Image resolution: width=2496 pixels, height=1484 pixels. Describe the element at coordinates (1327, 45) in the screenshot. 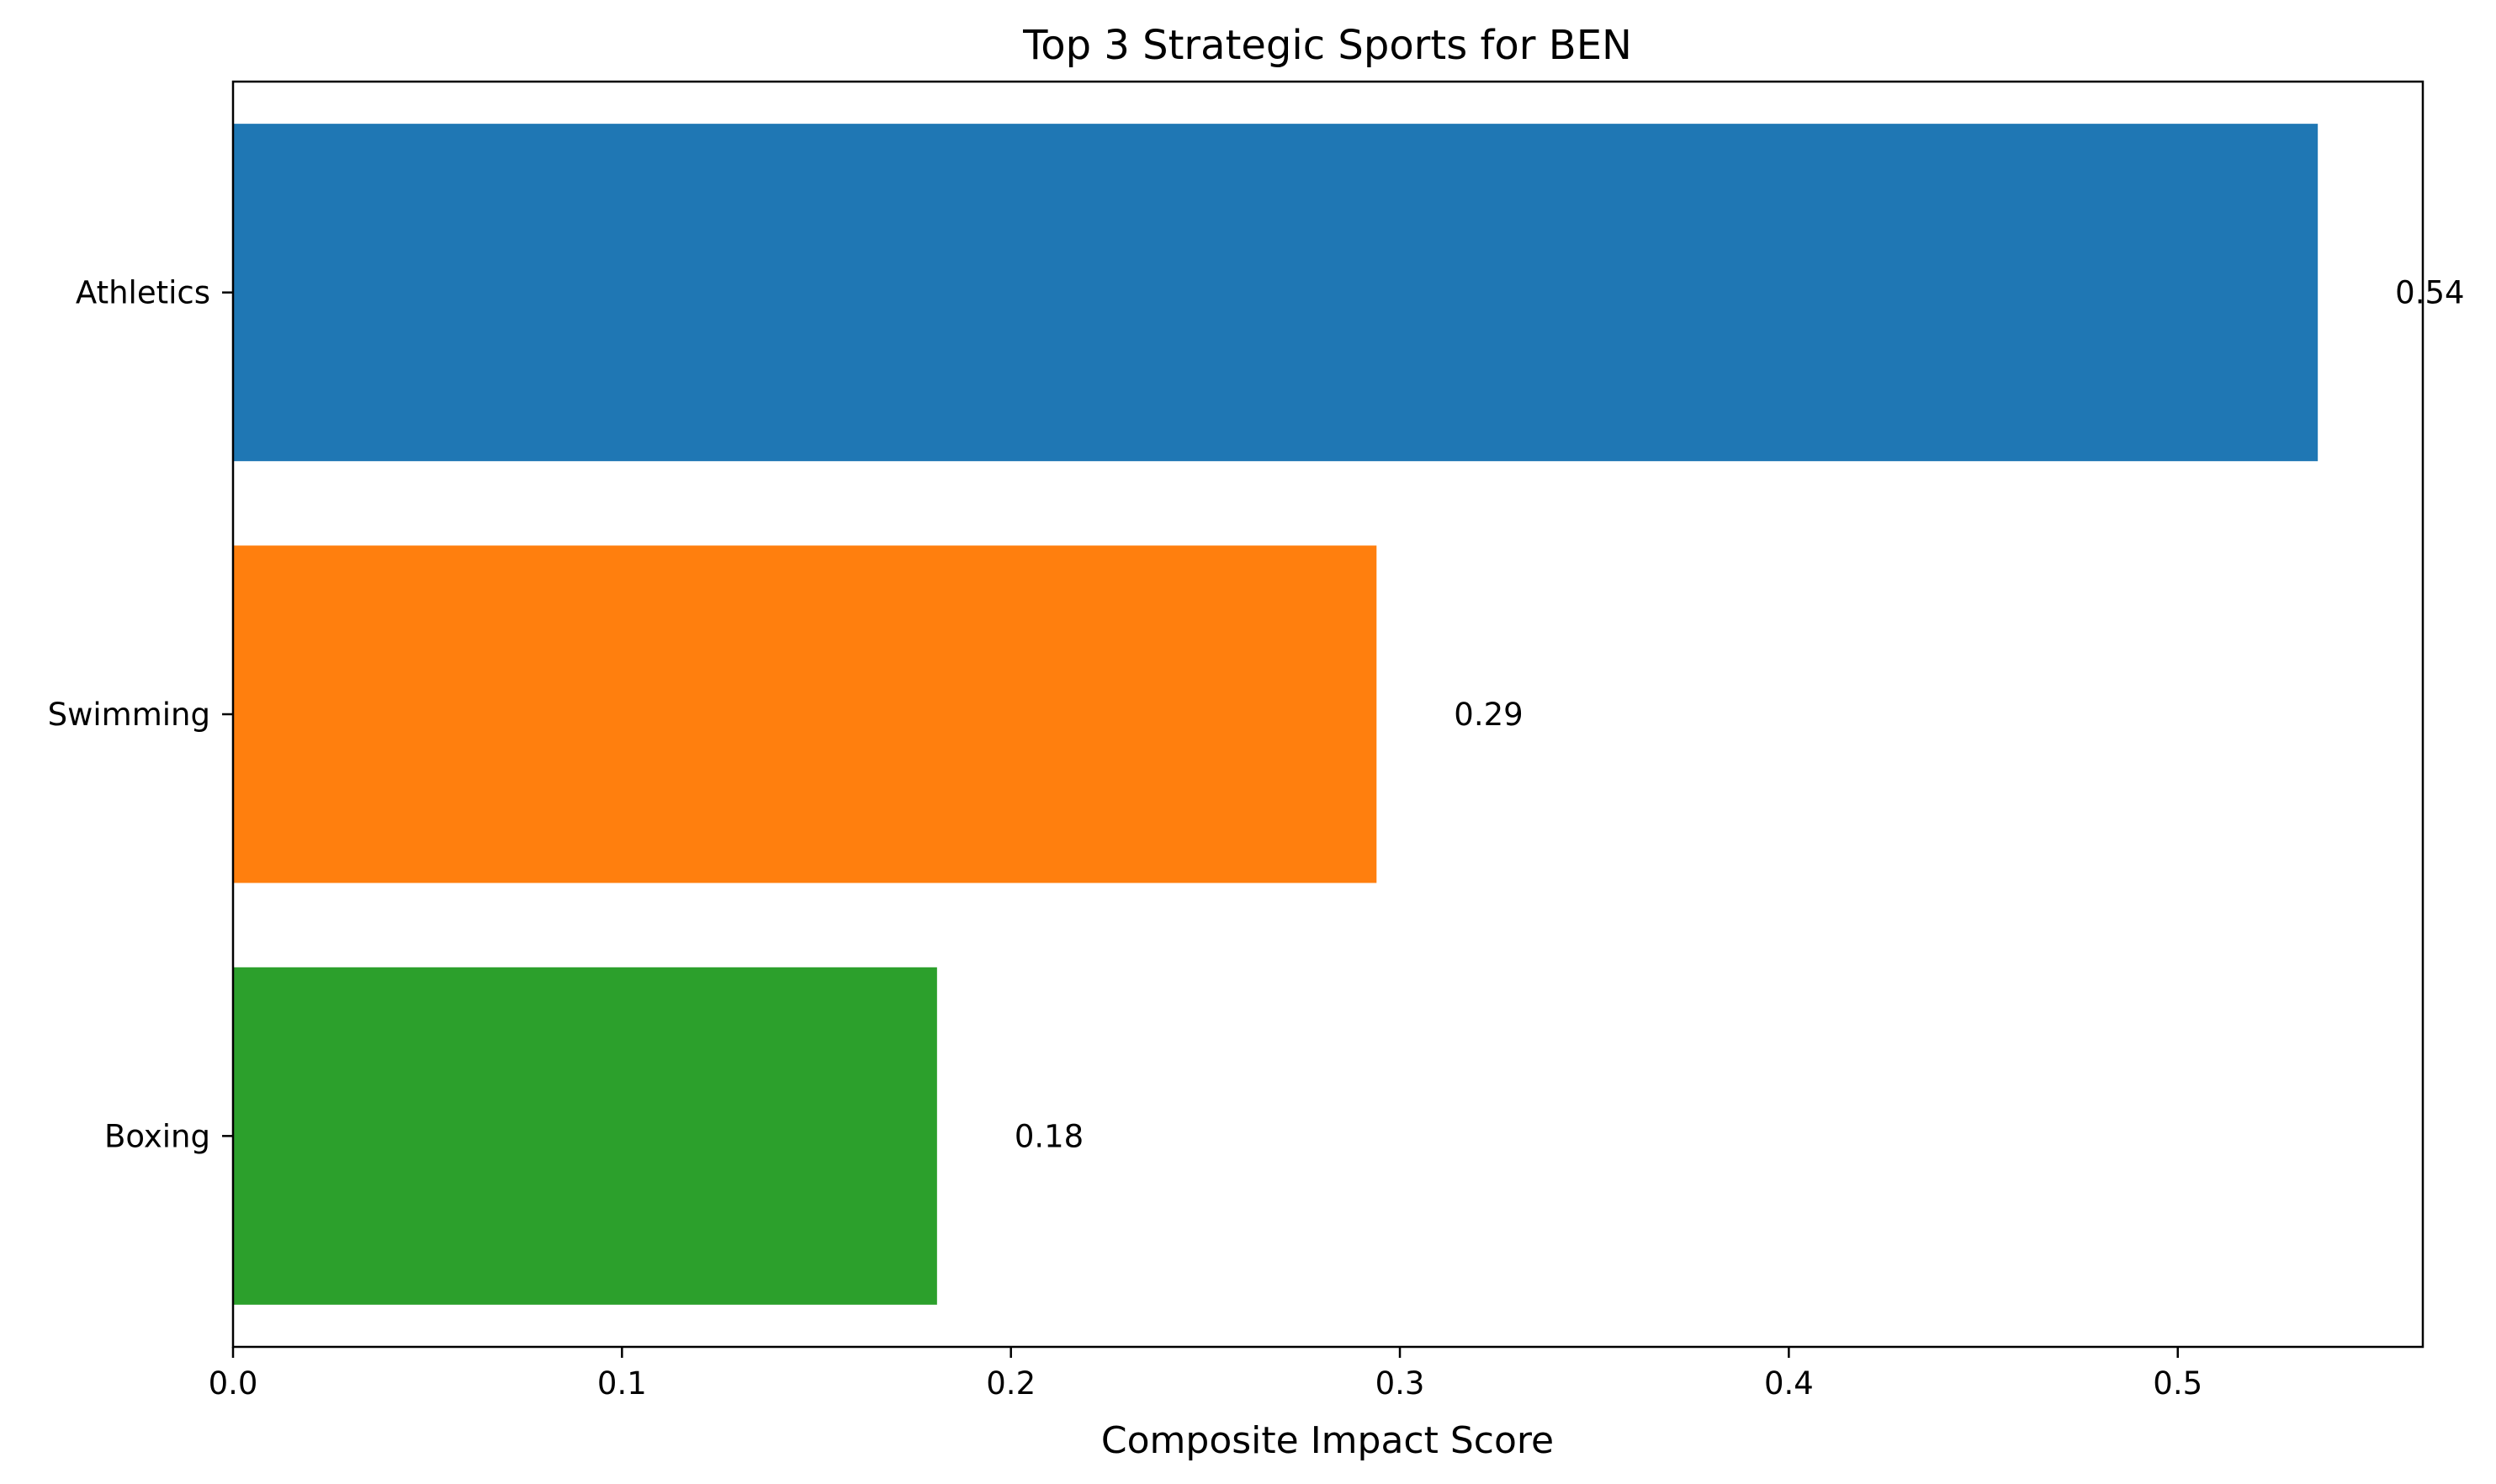

I see `chart-title: Top 3 Strategic Sports for BEN` at that location.